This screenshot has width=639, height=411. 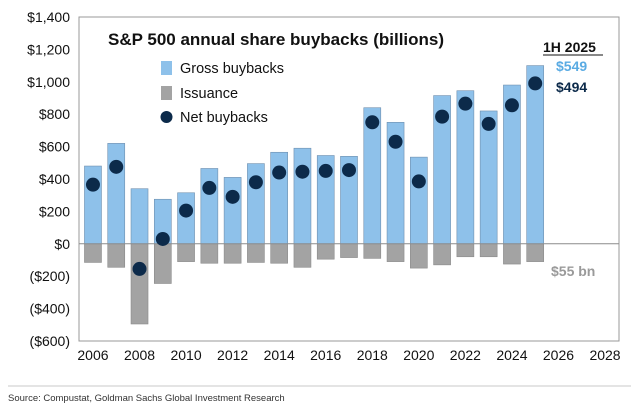 What do you see at coordinates (276, 39) in the screenshot?
I see `chart-title: S&P 500 annual share buybacks (billions)` at bounding box center [276, 39].